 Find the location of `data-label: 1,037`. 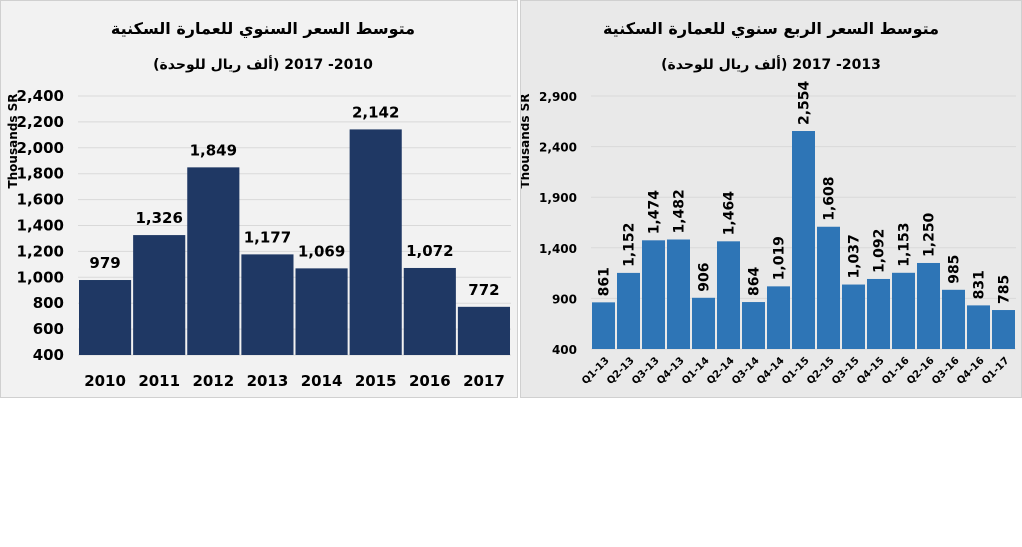

data-label: 1,037 is located at coordinates (855, 256).